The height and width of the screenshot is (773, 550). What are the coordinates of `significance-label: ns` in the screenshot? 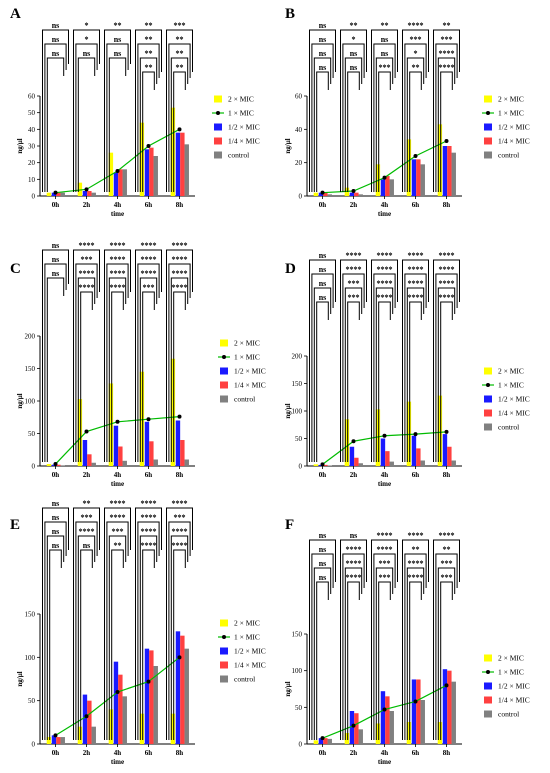 It's located at (323, 297).